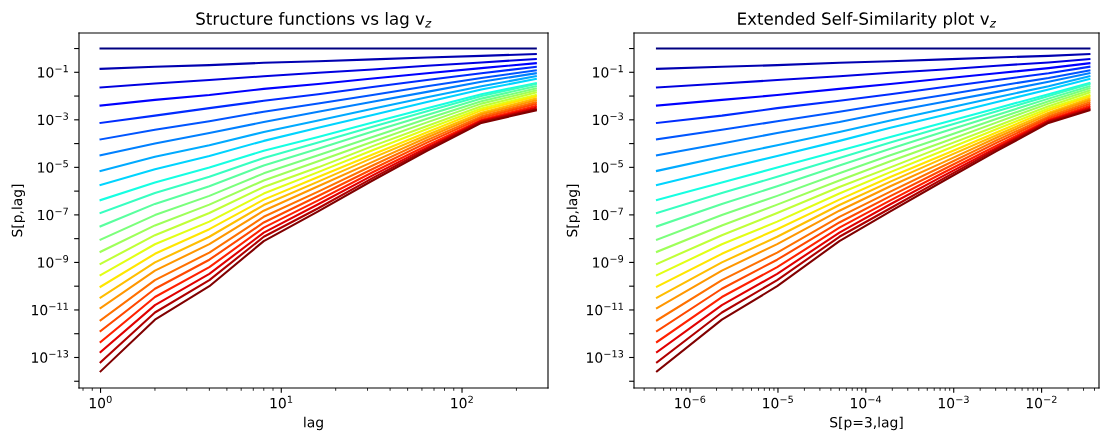 The image size is (1102, 437). Describe the element at coordinates (462, 402) in the screenshot. I see `x-tick-label: 10$^{2}$` at that location.